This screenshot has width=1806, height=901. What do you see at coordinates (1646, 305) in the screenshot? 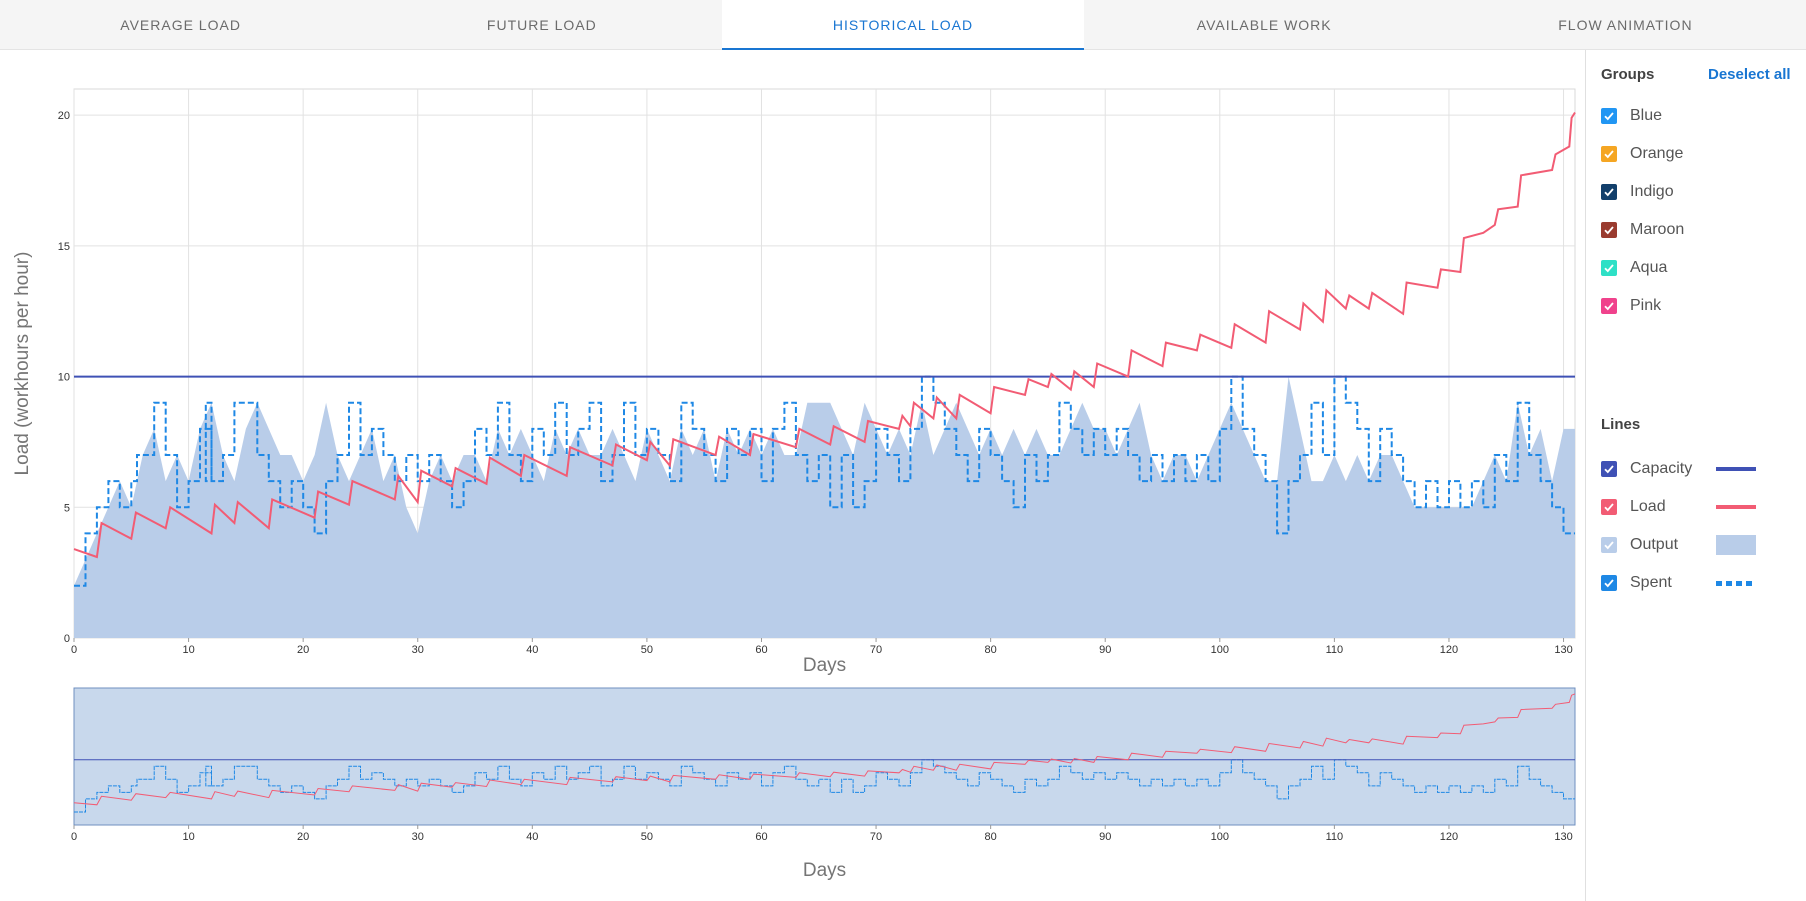
I see `group-label: Pink` at bounding box center [1646, 305].